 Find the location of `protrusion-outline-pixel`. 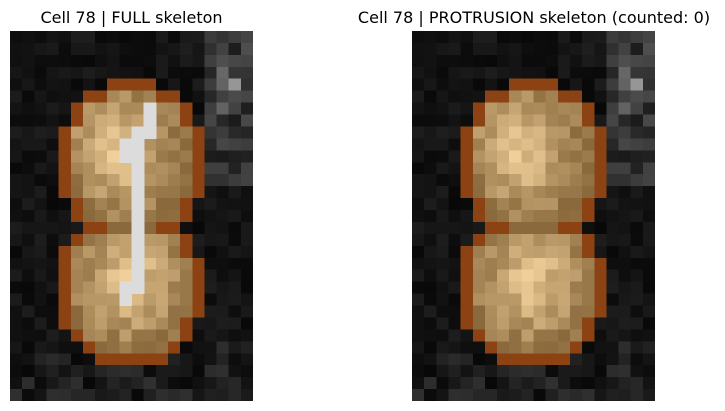

protrusion-outline-pixel is located at coordinates (600, 168).